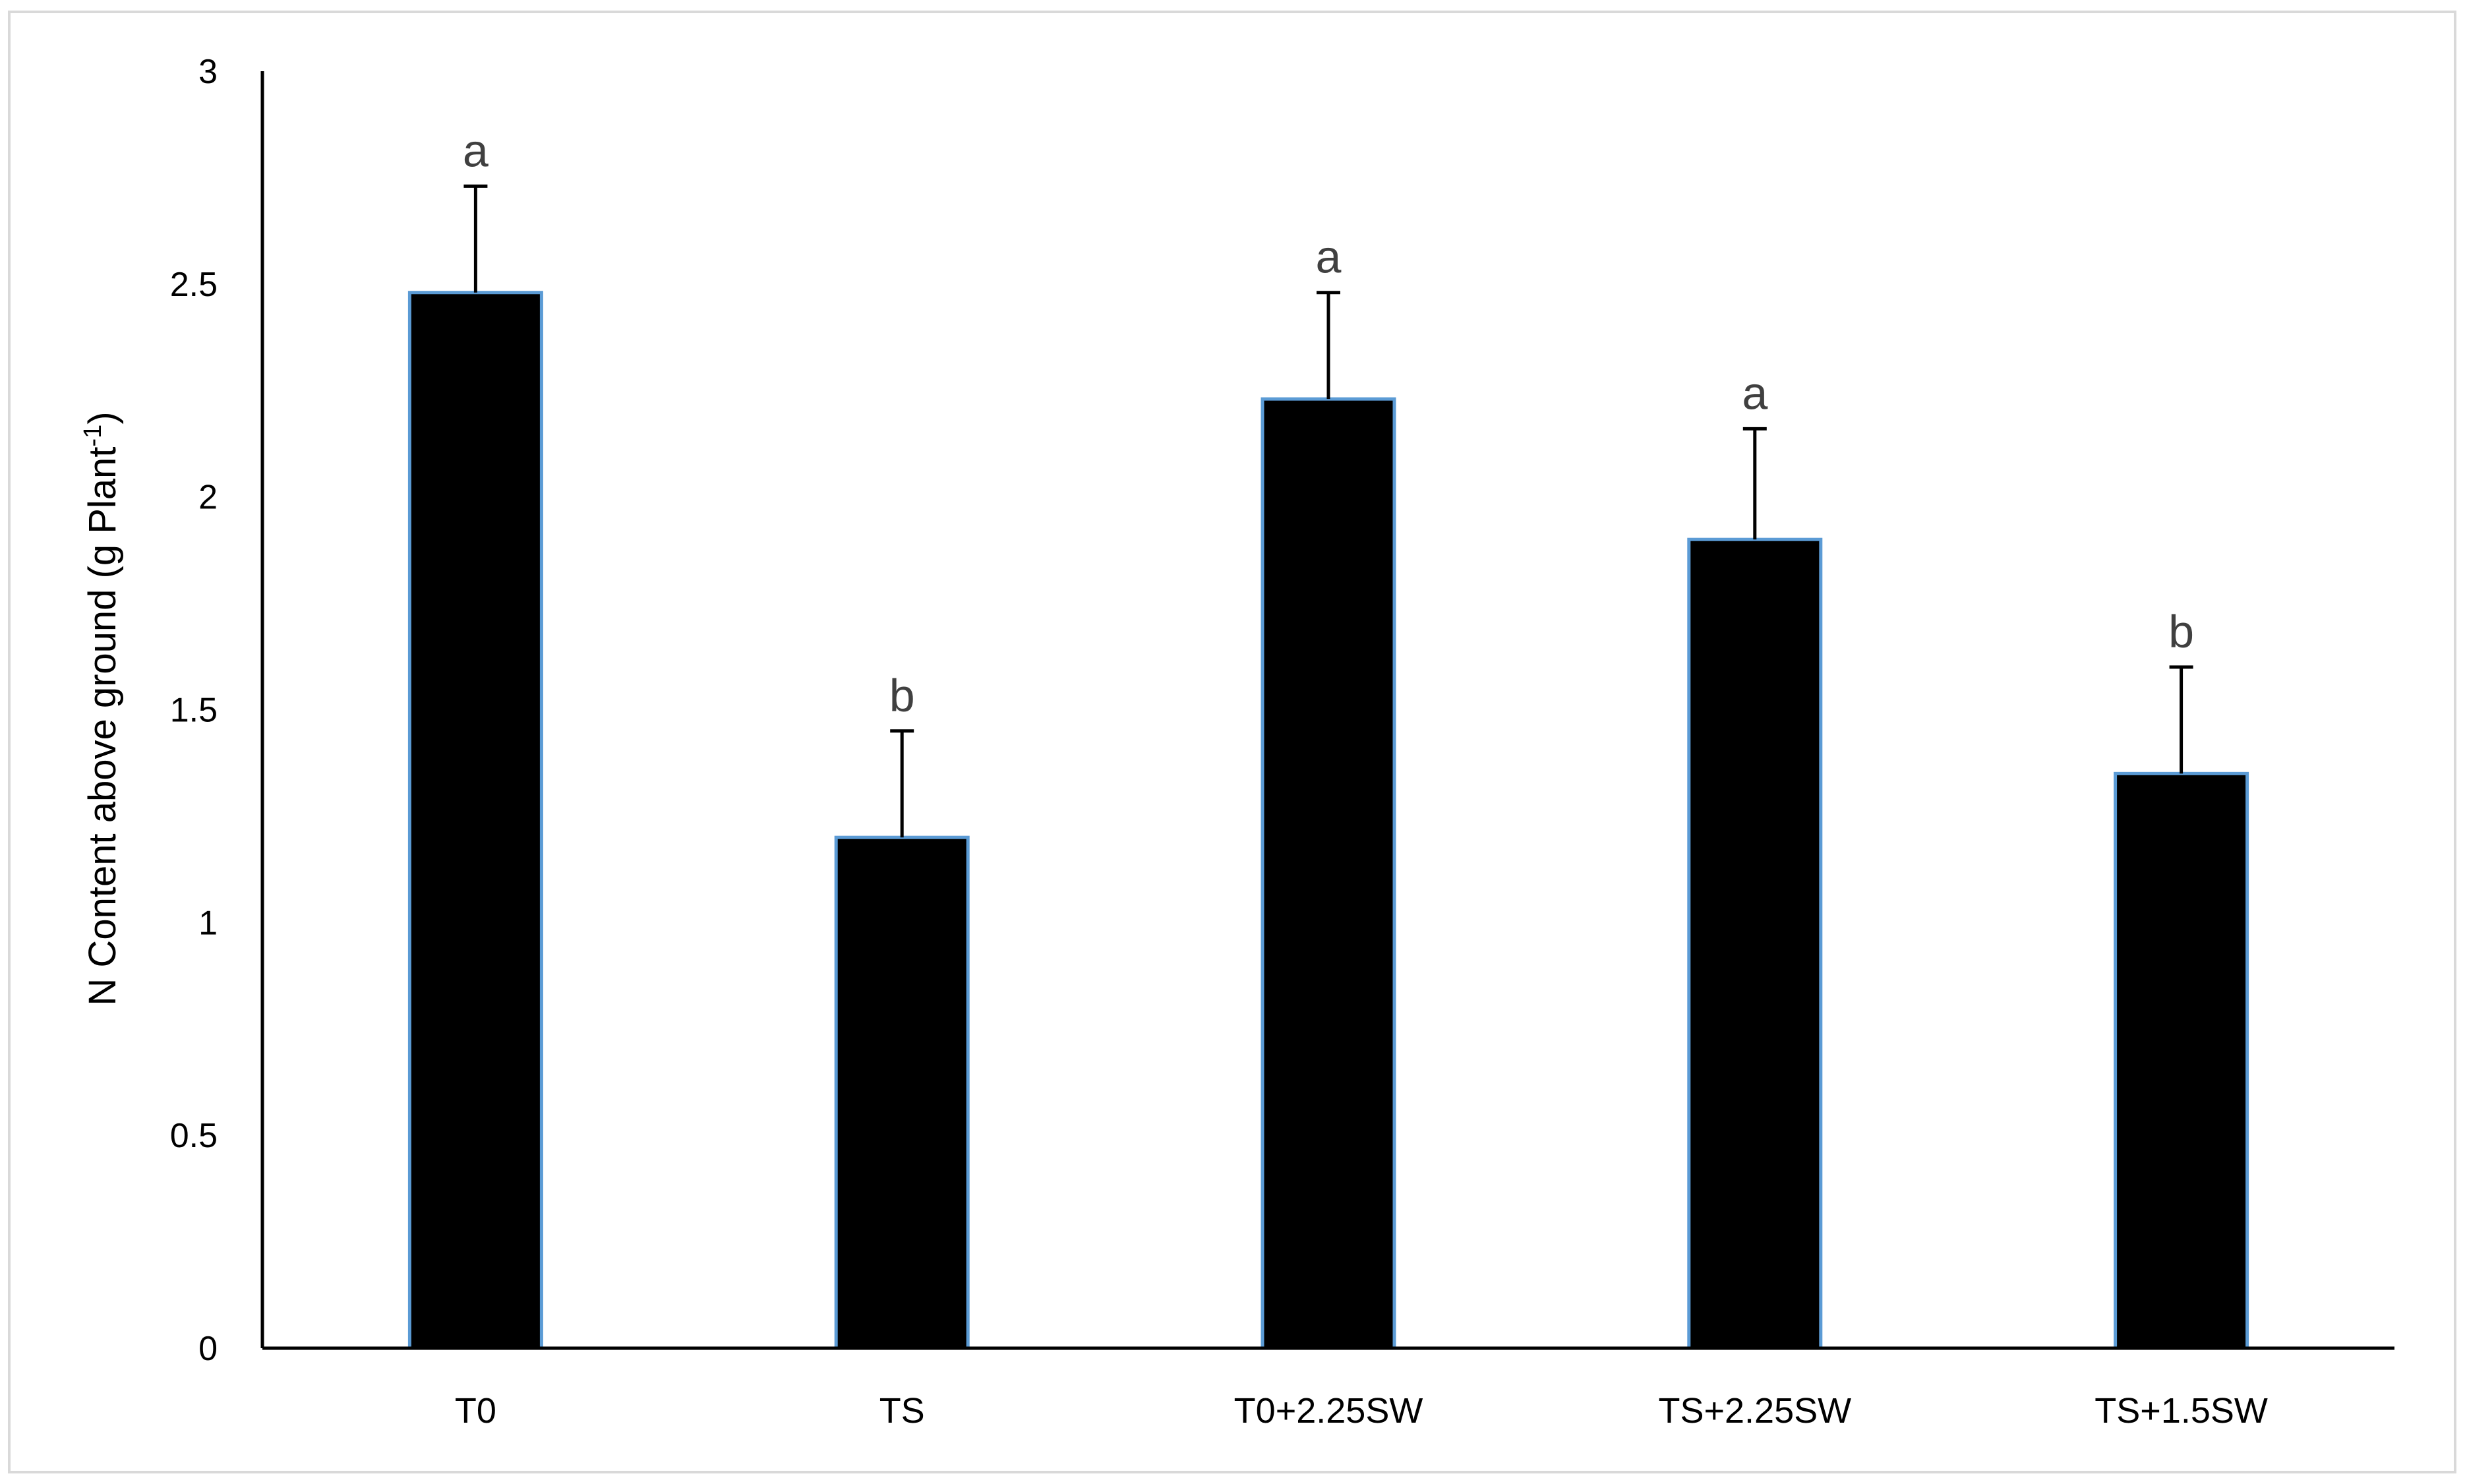 The width and height of the screenshot is (2465, 1484). I want to click on x-tick-label: T0+2.25SW, so click(1328, 1411).